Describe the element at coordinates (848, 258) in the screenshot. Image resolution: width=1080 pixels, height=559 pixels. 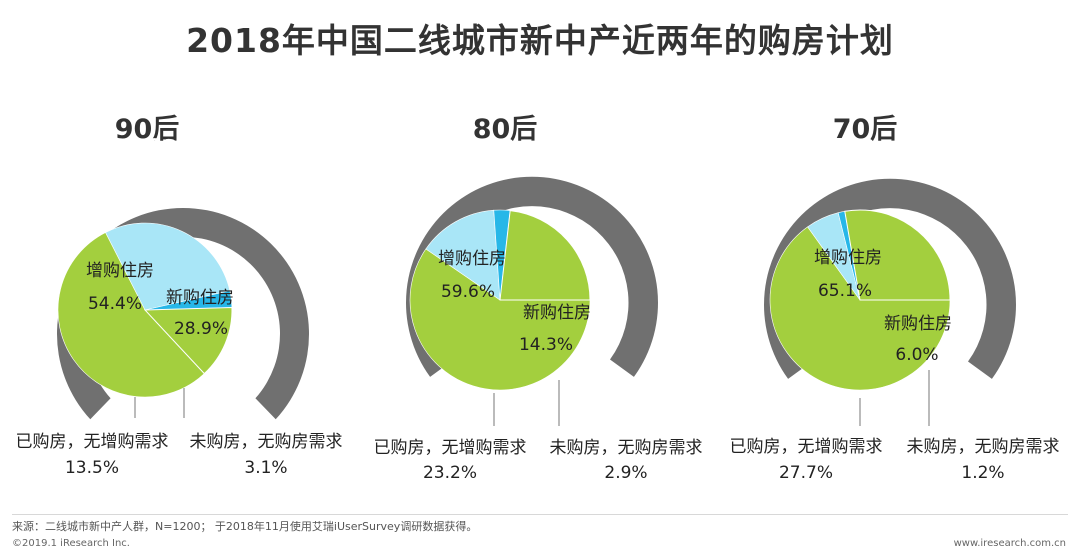
I see `slice-name-70-0: 增购住房` at that location.